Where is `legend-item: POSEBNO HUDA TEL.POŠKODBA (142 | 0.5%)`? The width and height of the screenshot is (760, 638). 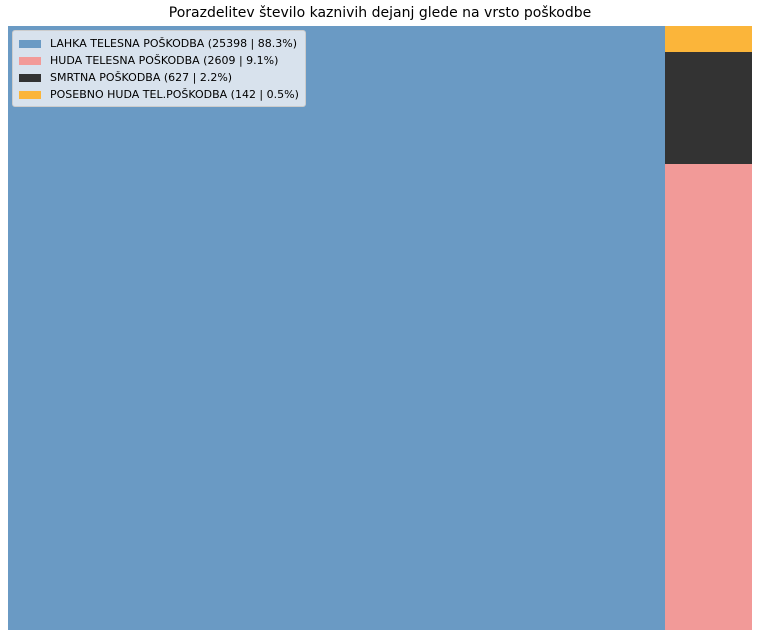 legend-item: POSEBNO HUDA TEL.POŠKODBA (142 | 0.5%) is located at coordinates (159, 94).